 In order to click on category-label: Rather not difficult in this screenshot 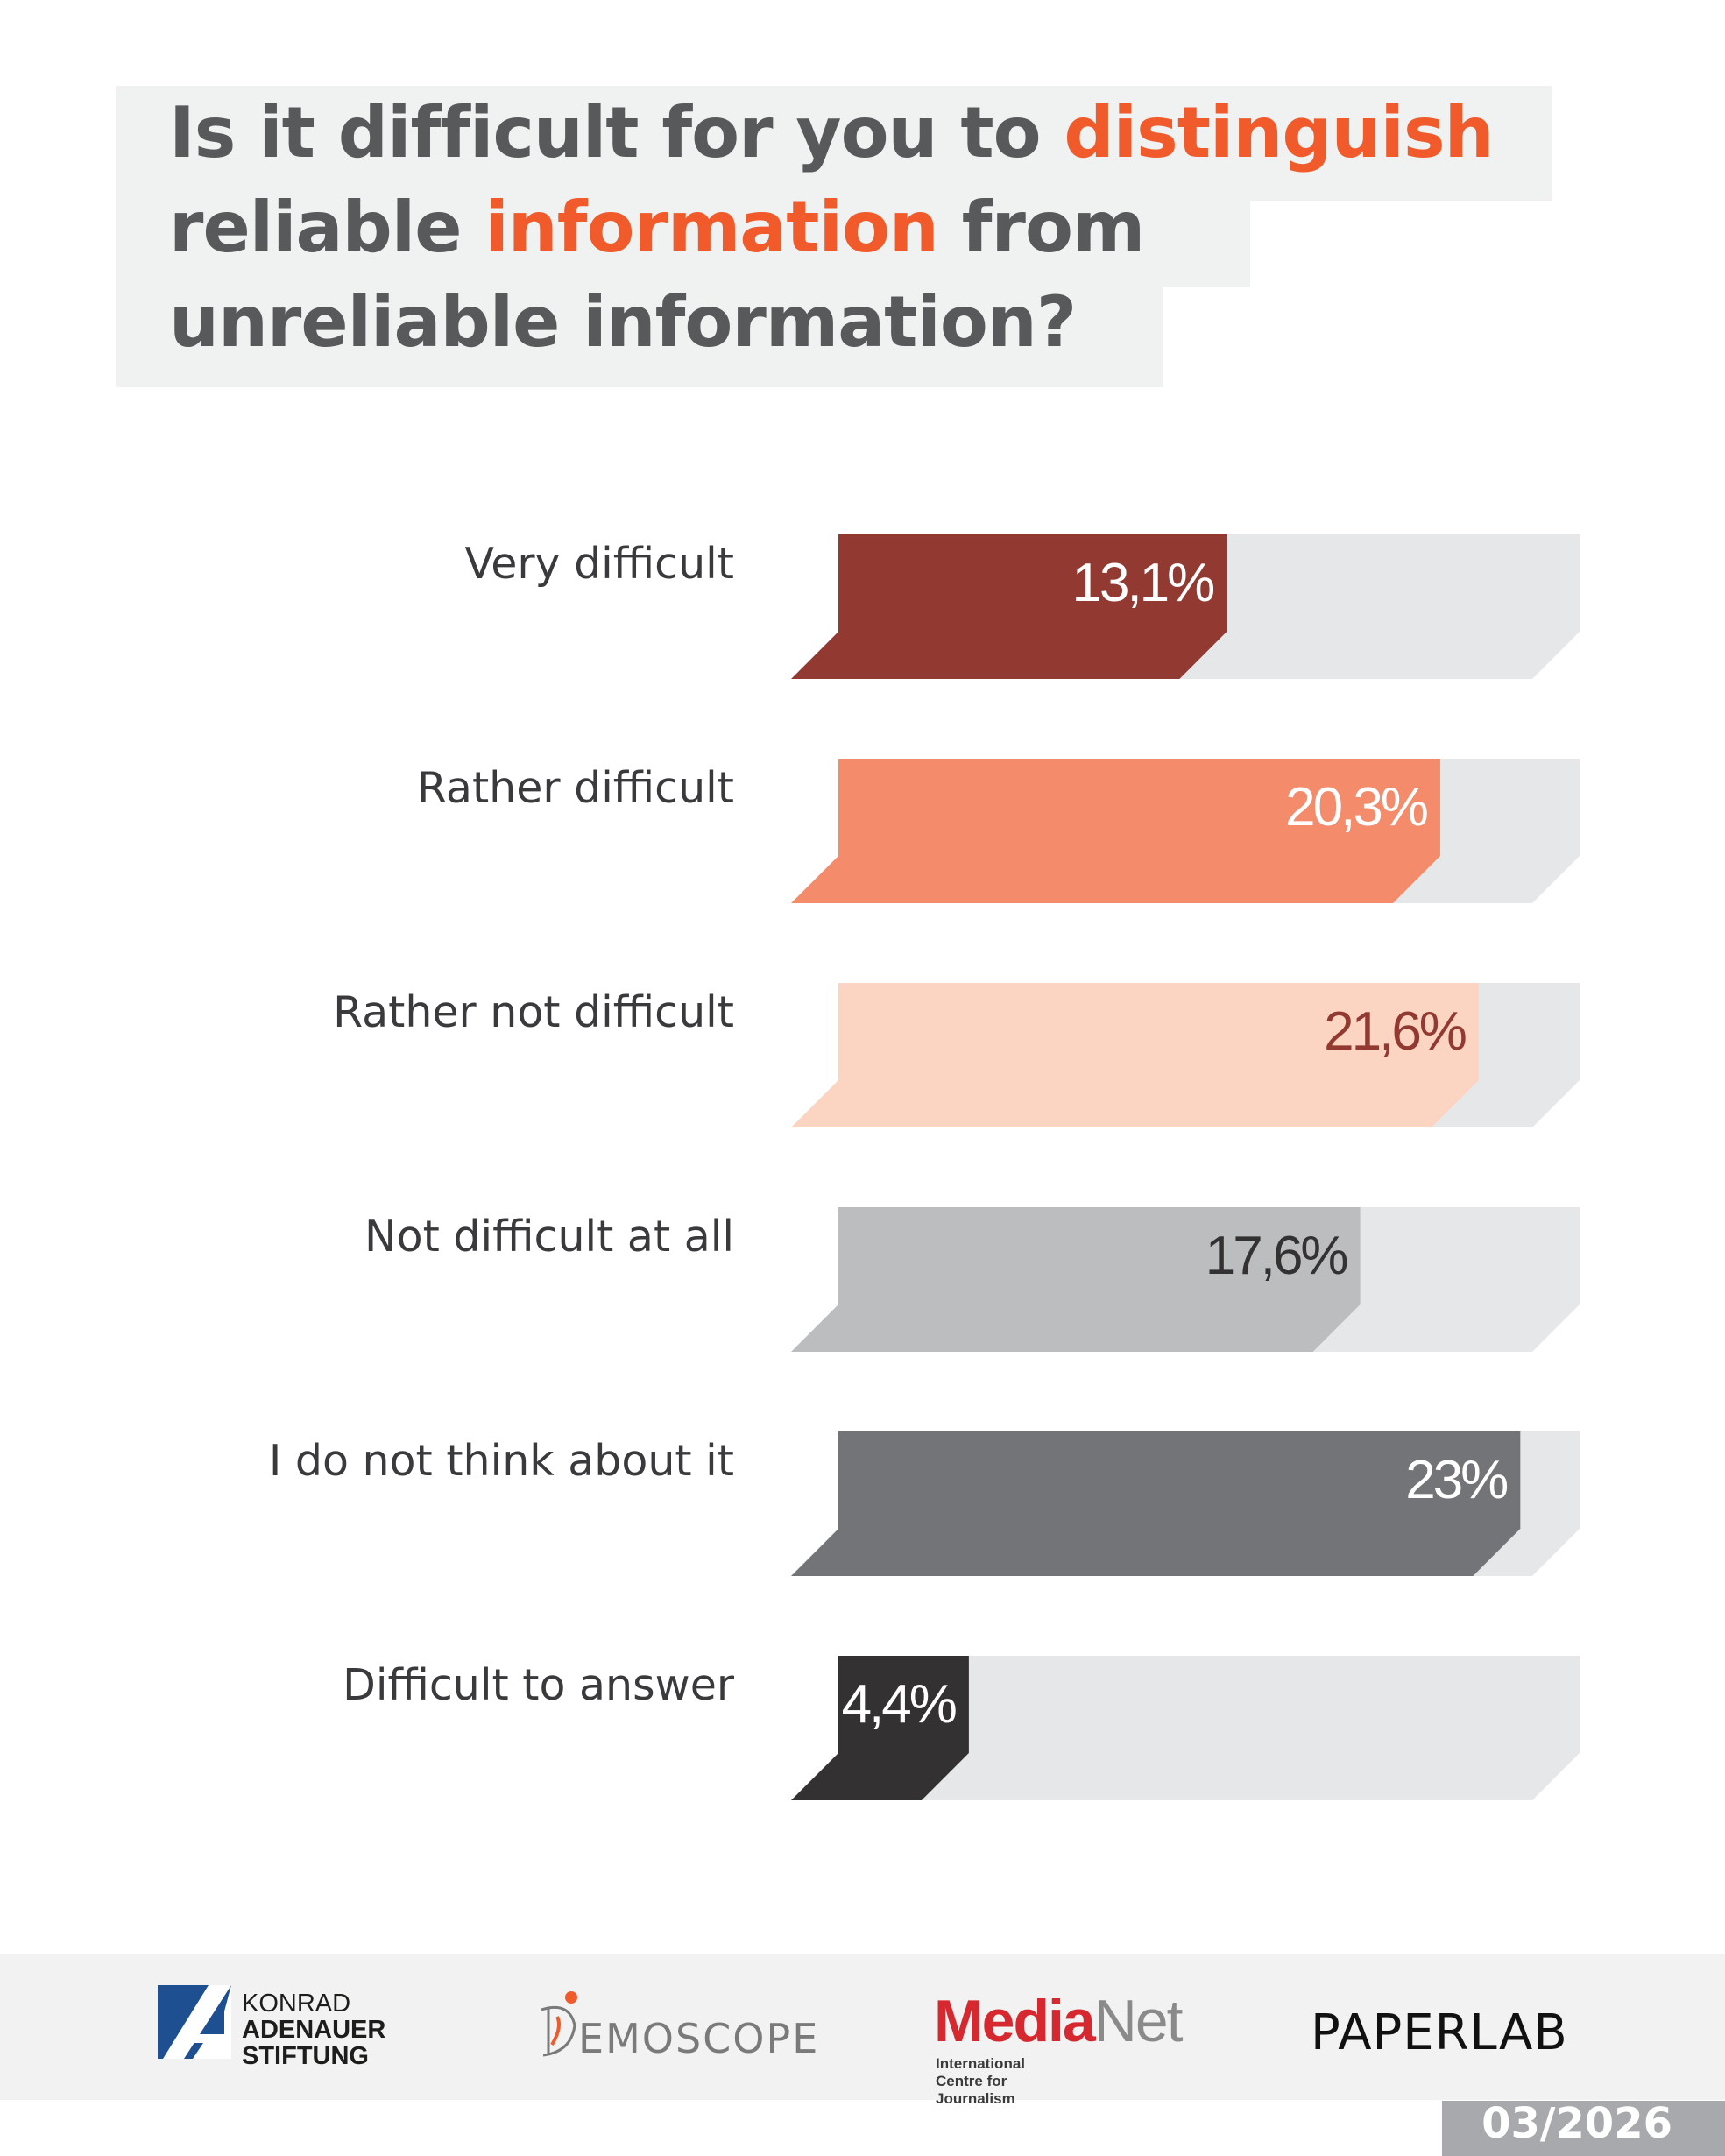, I will do `click(533, 1012)`.